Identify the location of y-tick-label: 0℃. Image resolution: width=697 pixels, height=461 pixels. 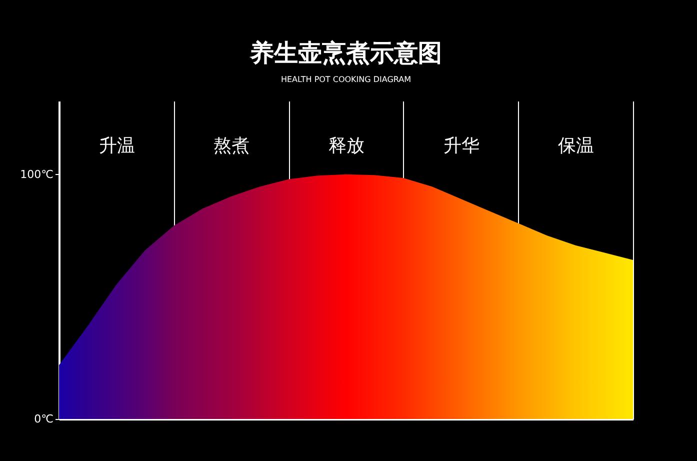
(44, 419).